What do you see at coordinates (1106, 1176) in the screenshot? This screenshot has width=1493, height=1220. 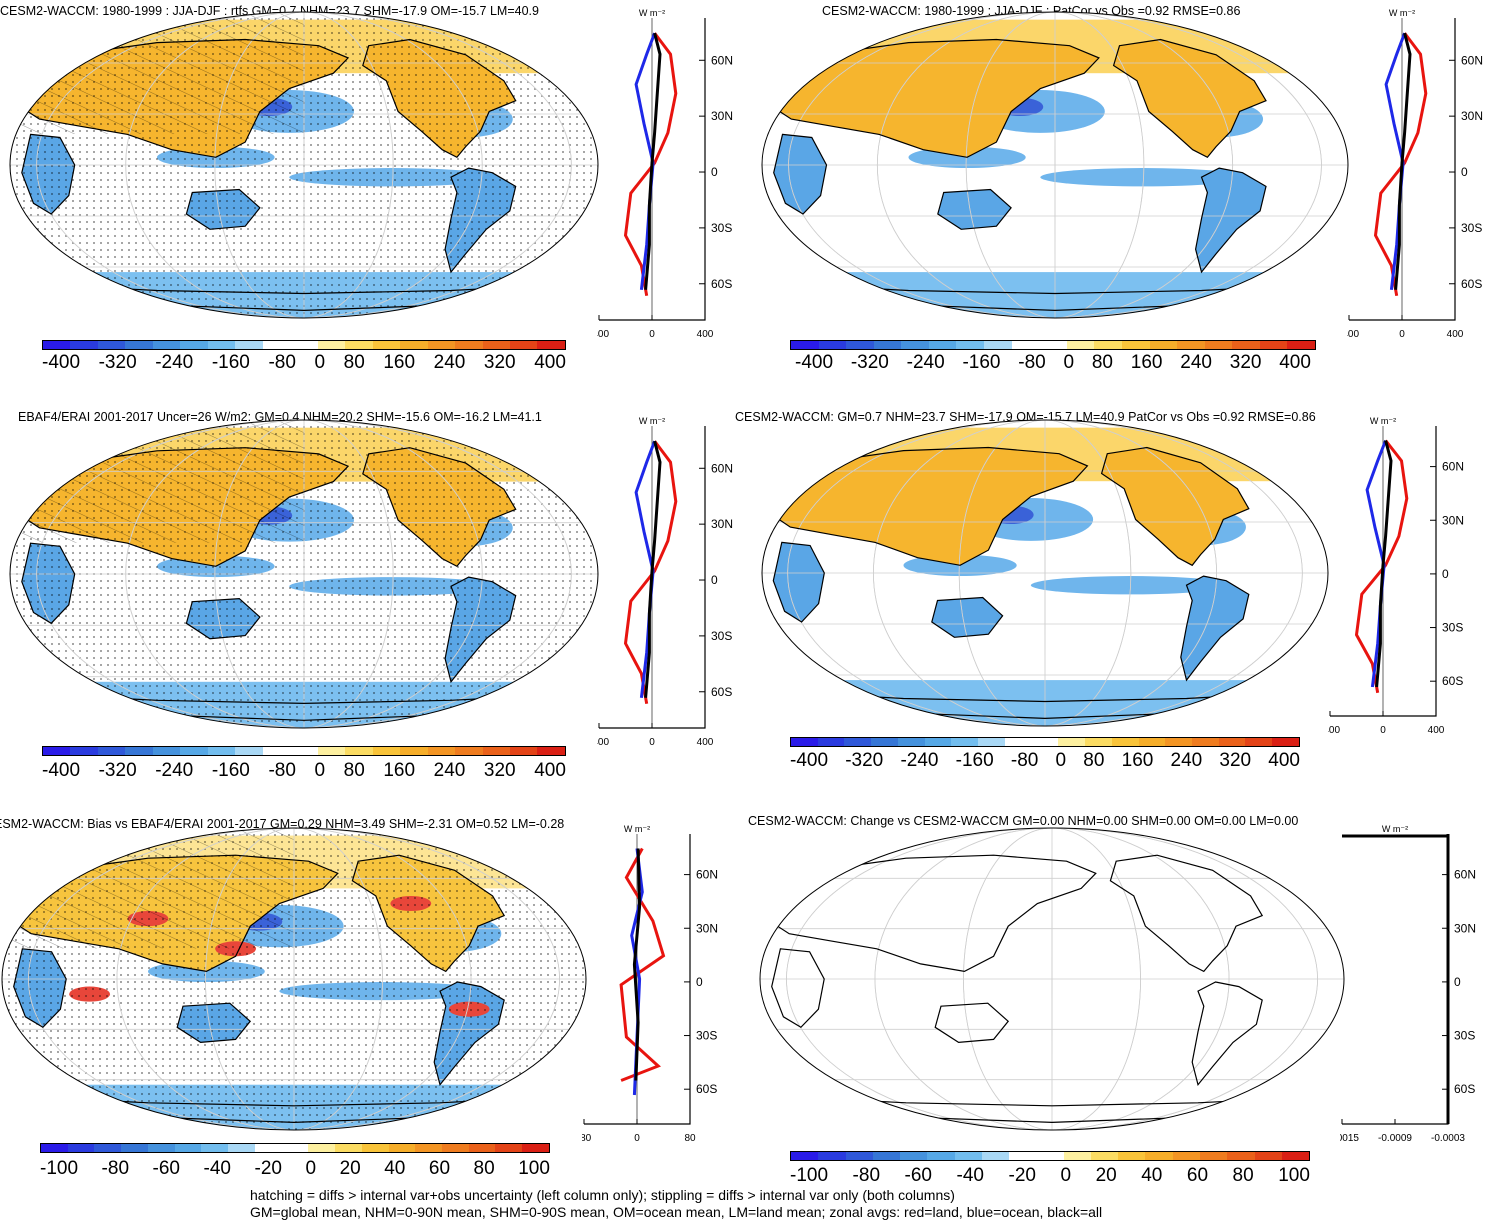 I see `colorbar-label: 20` at bounding box center [1106, 1176].